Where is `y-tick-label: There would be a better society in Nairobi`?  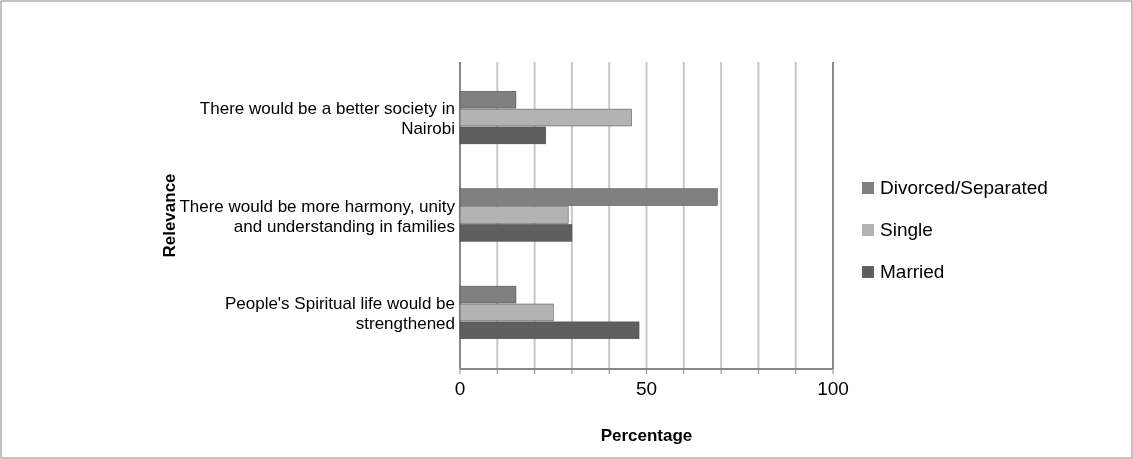
y-tick-label: There would be a better society in Nairobi is located at coordinates (327, 119).